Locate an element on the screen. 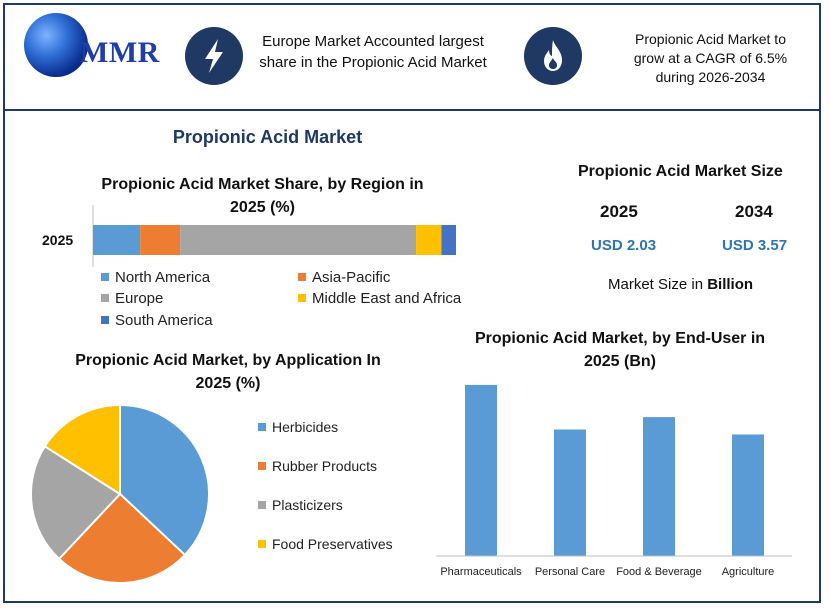 The image size is (830, 611). market-size-title: Propionic Acid Market Size is located at coordinates (680, 171).